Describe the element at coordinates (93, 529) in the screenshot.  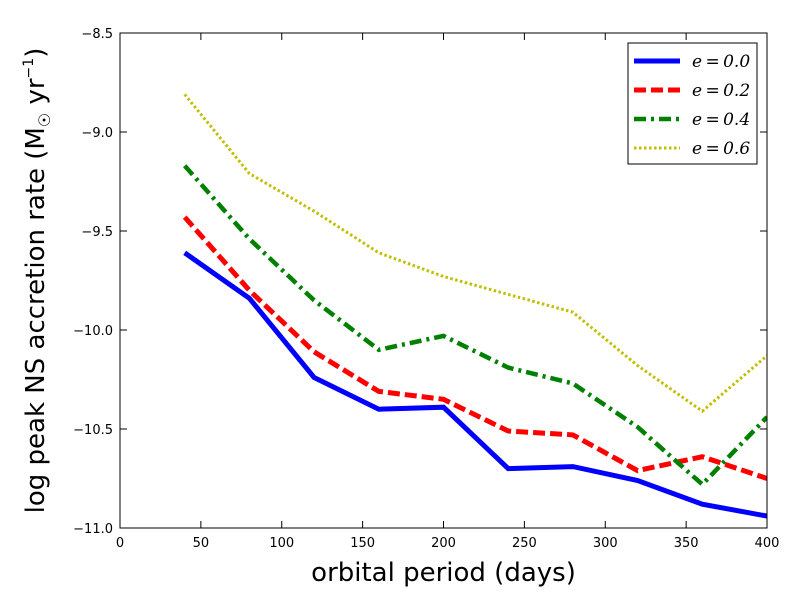
I see `y-tick-label: −11.0` at that location.